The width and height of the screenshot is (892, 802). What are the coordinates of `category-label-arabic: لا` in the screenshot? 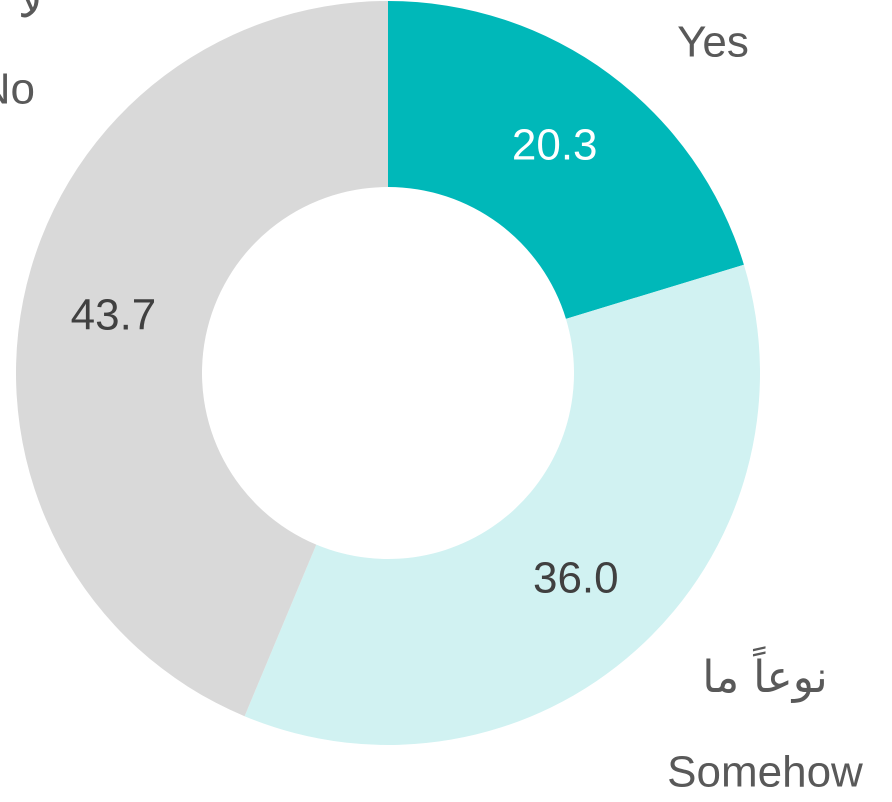 It's located at (30, 14).